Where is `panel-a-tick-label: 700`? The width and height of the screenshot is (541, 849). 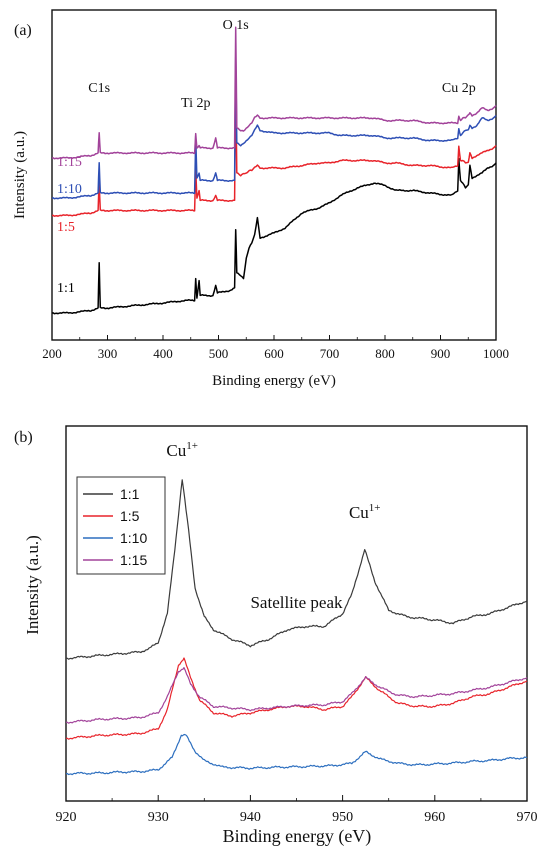
panel-a-tick-label: 700 is located at coordinates (330, 353).